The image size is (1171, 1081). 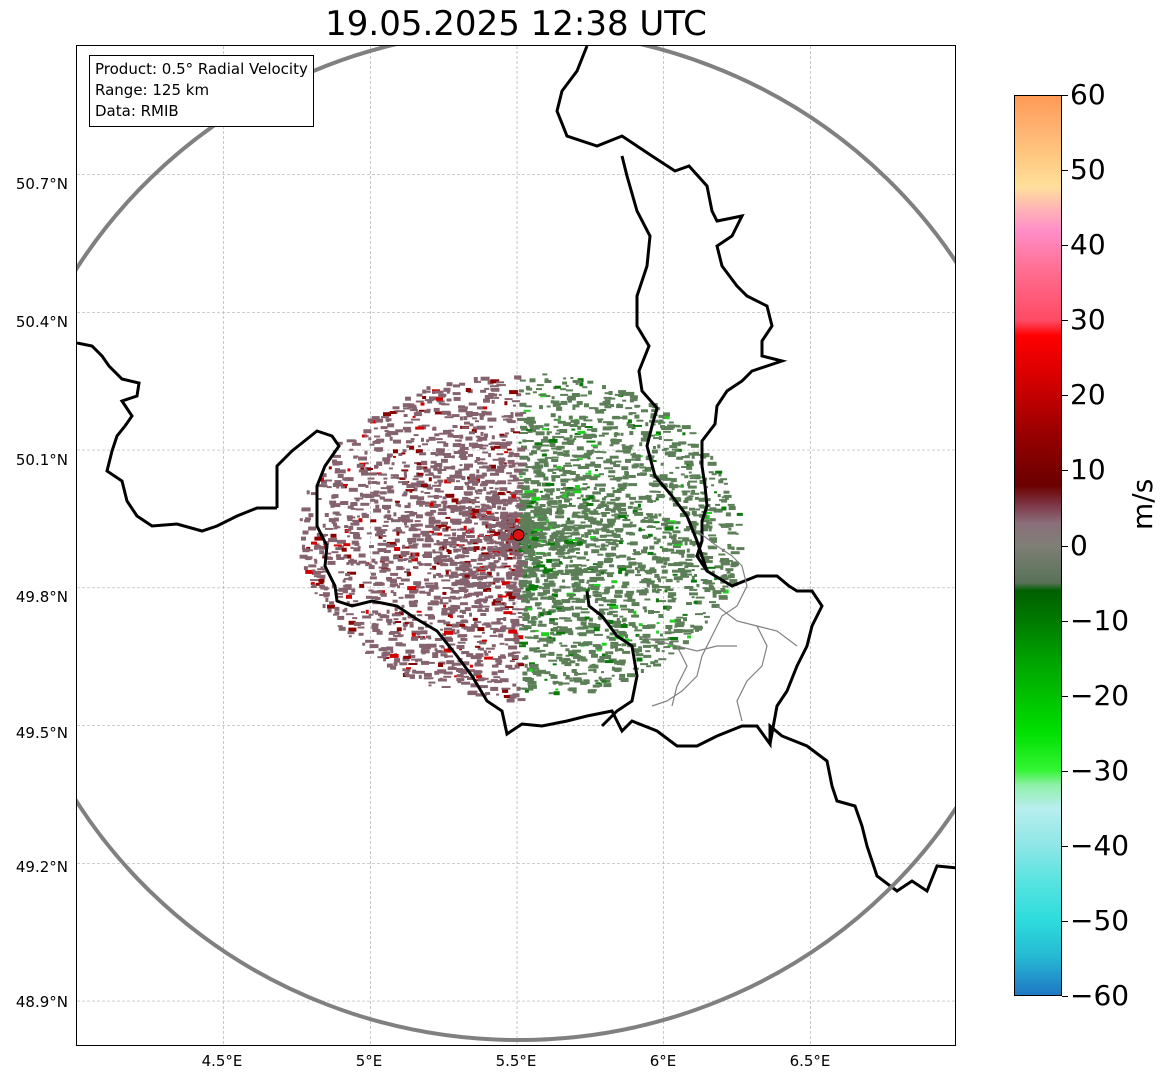 What do you see at coordinates (1088, 470) in the screenshot?
I see `colorbar-tick-label: 10` at bounding box center [1088, 470].